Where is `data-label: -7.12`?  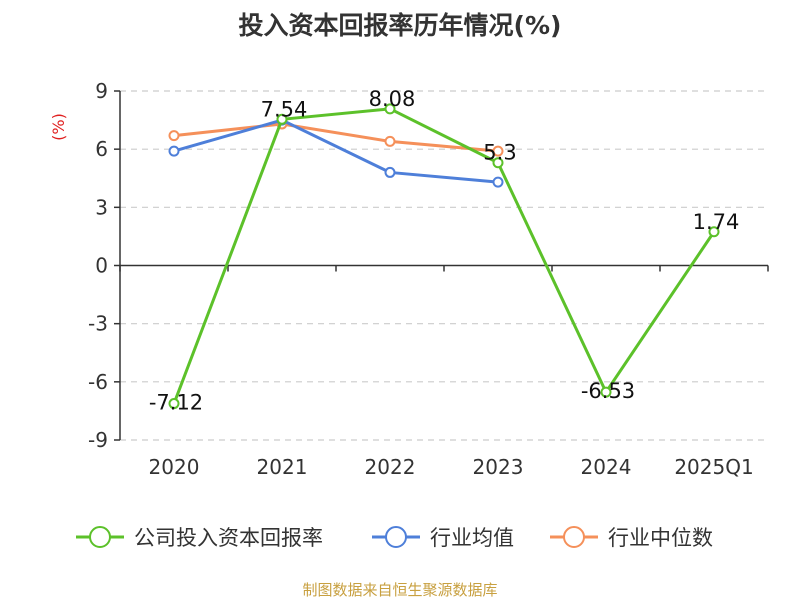
data-label: -7.12 is located at coordinates (176, 403).